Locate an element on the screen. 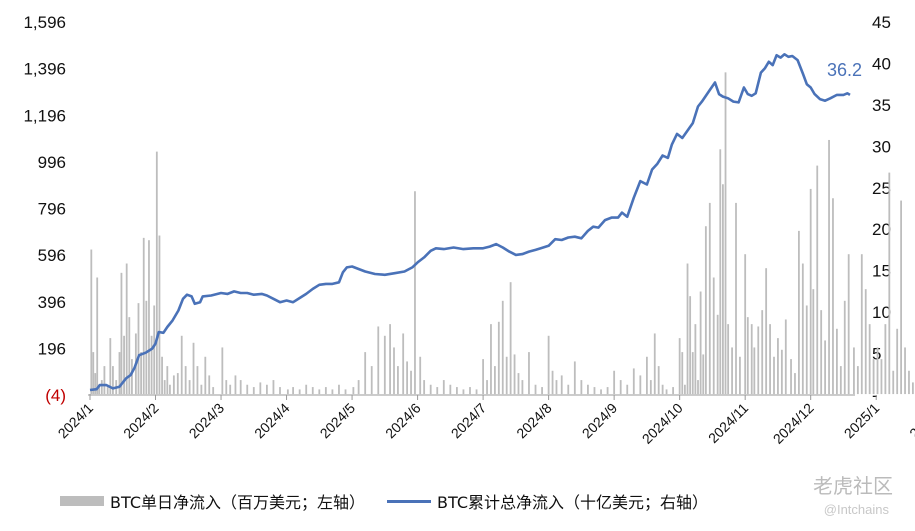 The height and width of the screenshot is (531, 915). x-tick-label: 2024/12 is located at coordinates (793, 423).